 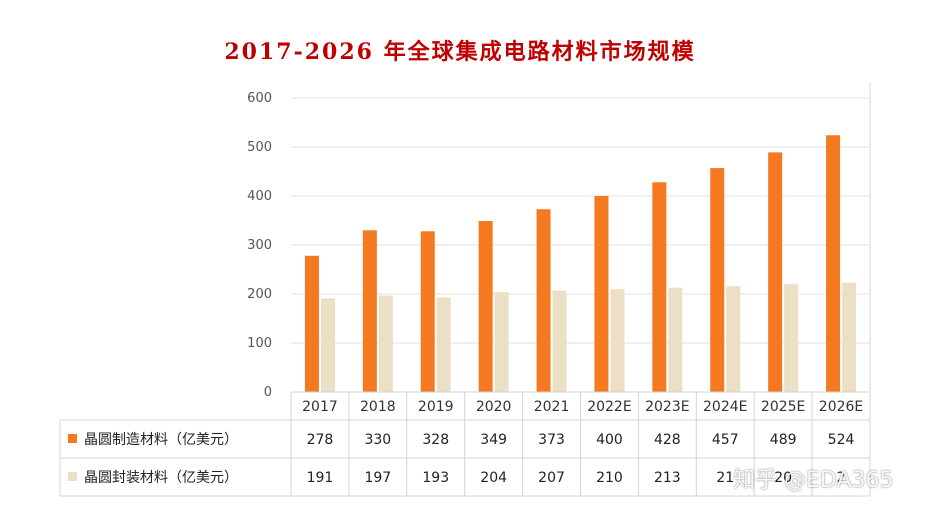 I want to click on watermark: 知乎 @EDA365, so click(x=813, y=480).